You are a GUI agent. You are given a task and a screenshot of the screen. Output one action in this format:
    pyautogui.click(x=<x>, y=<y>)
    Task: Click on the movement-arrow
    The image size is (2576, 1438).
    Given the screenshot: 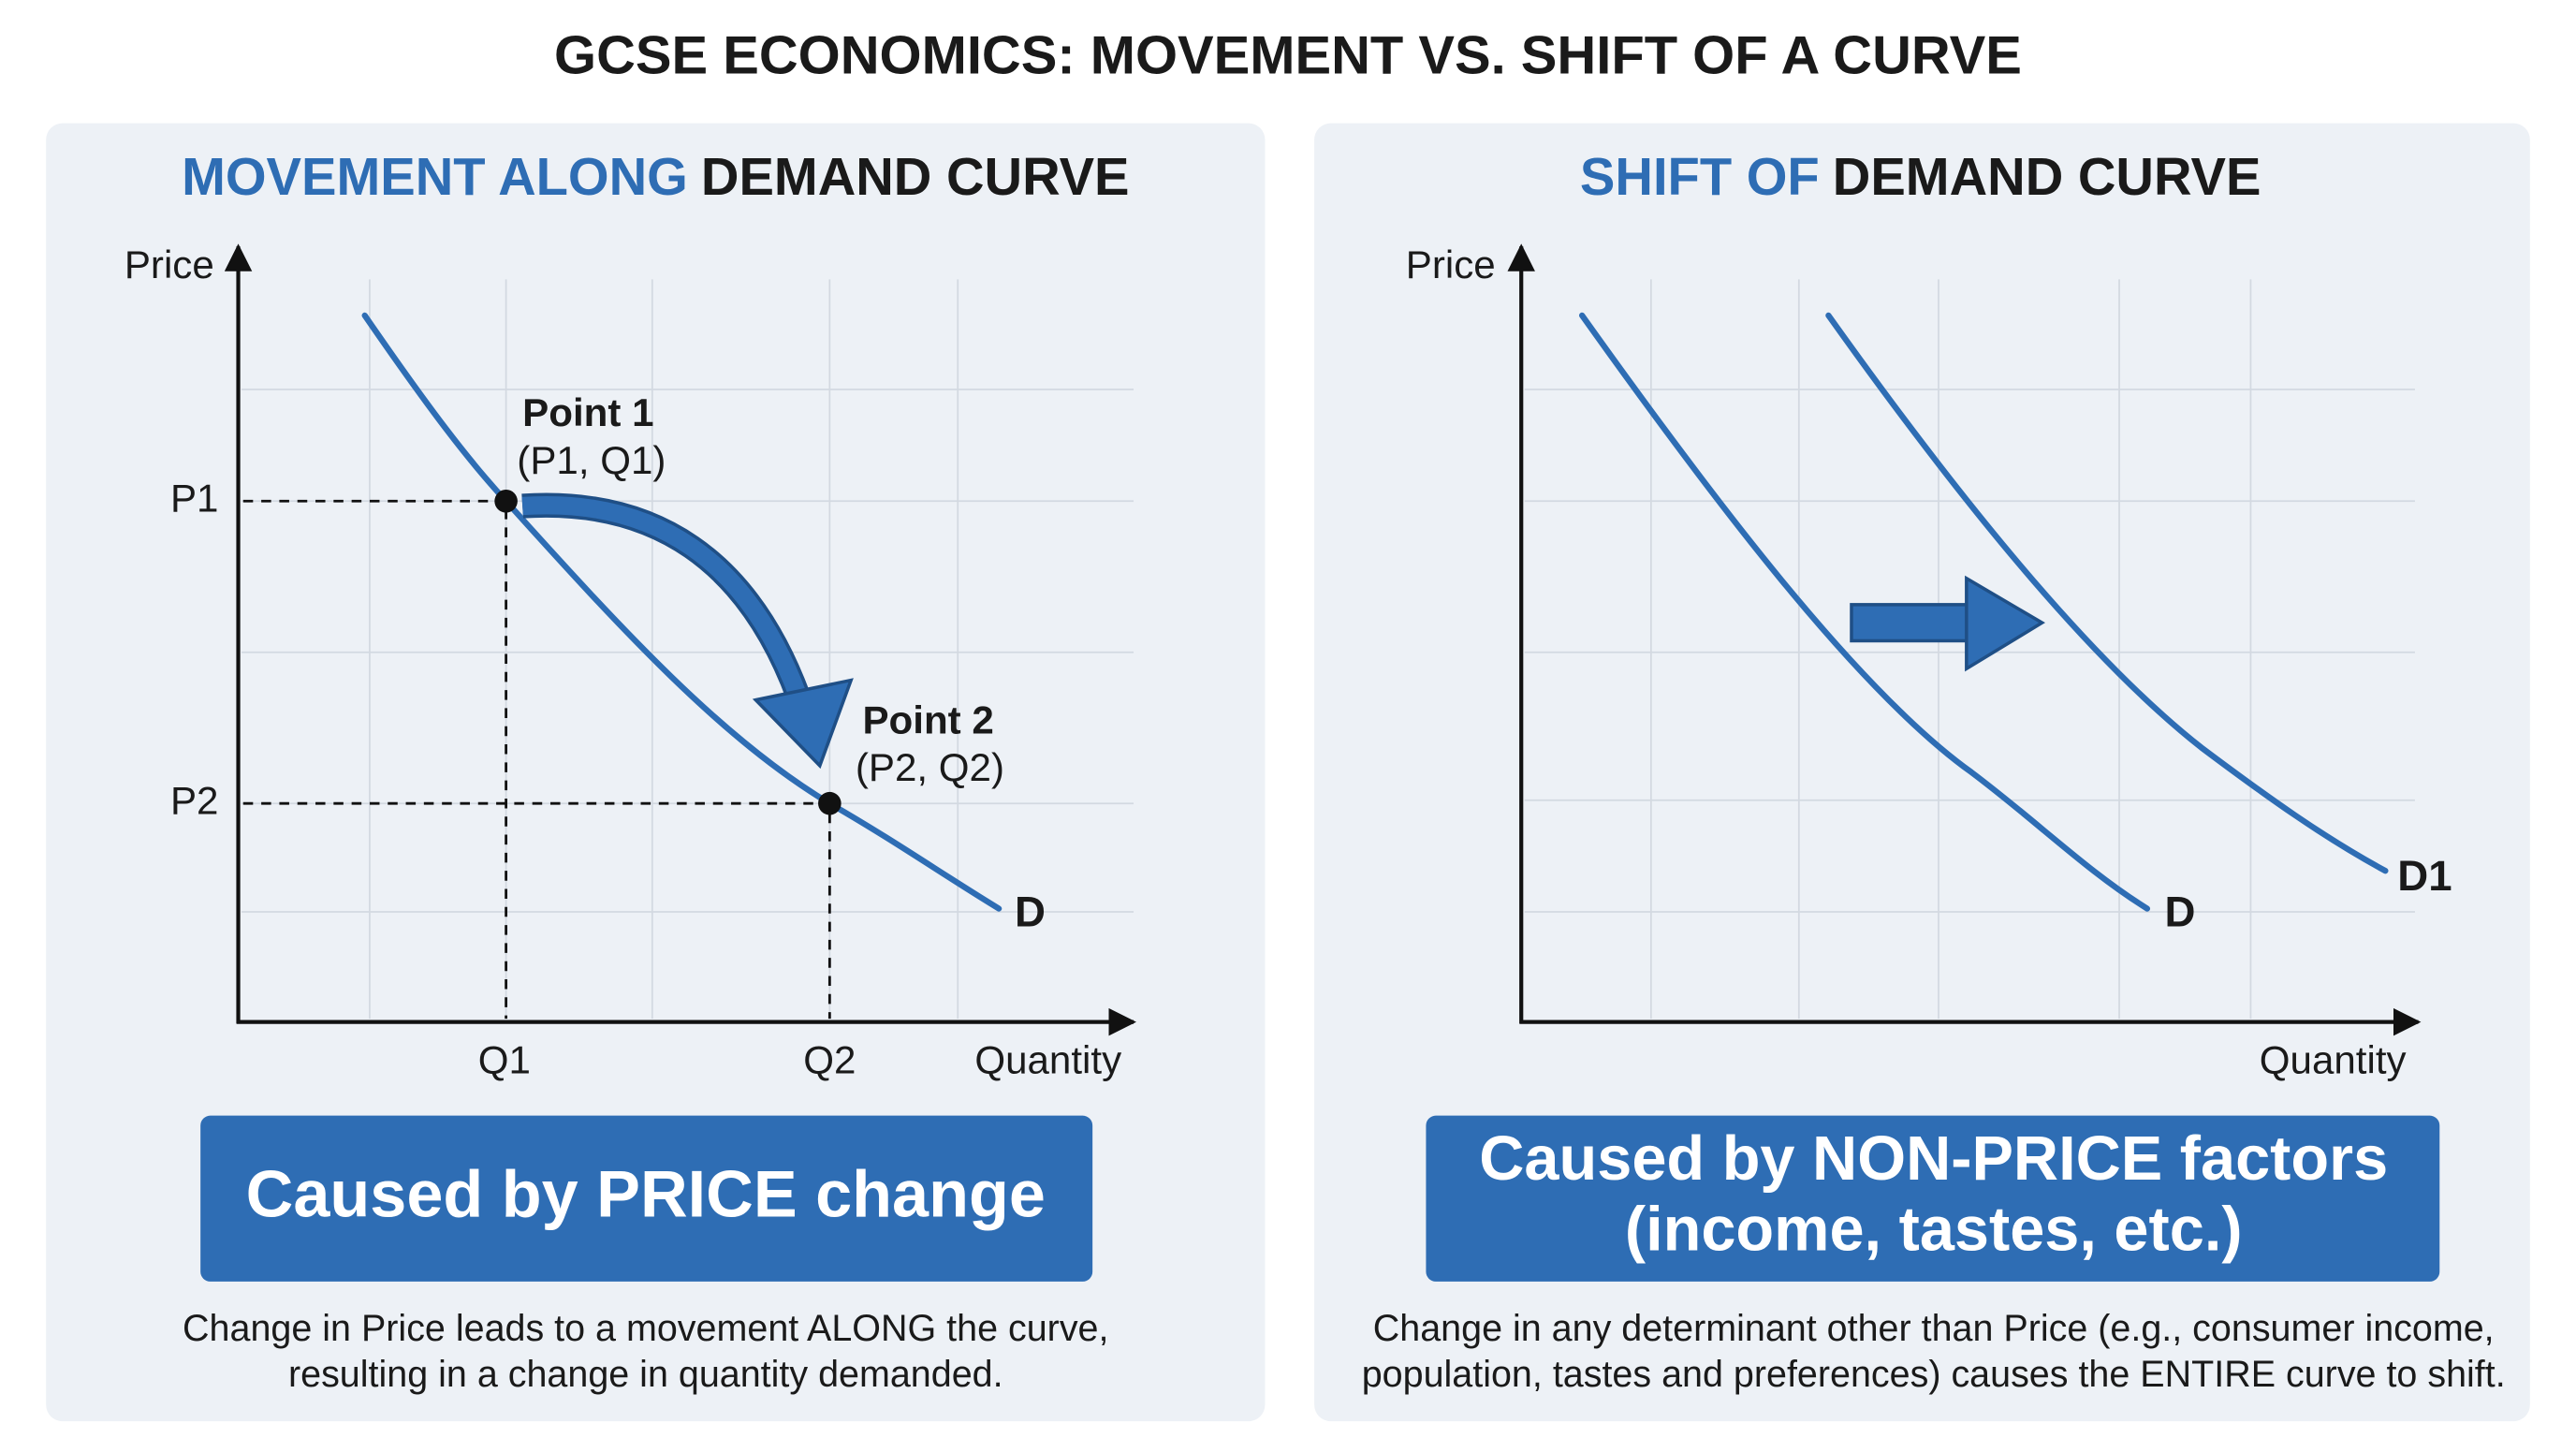 What is the action you would take?
    pyautogui.click(x=687, y=631)
    